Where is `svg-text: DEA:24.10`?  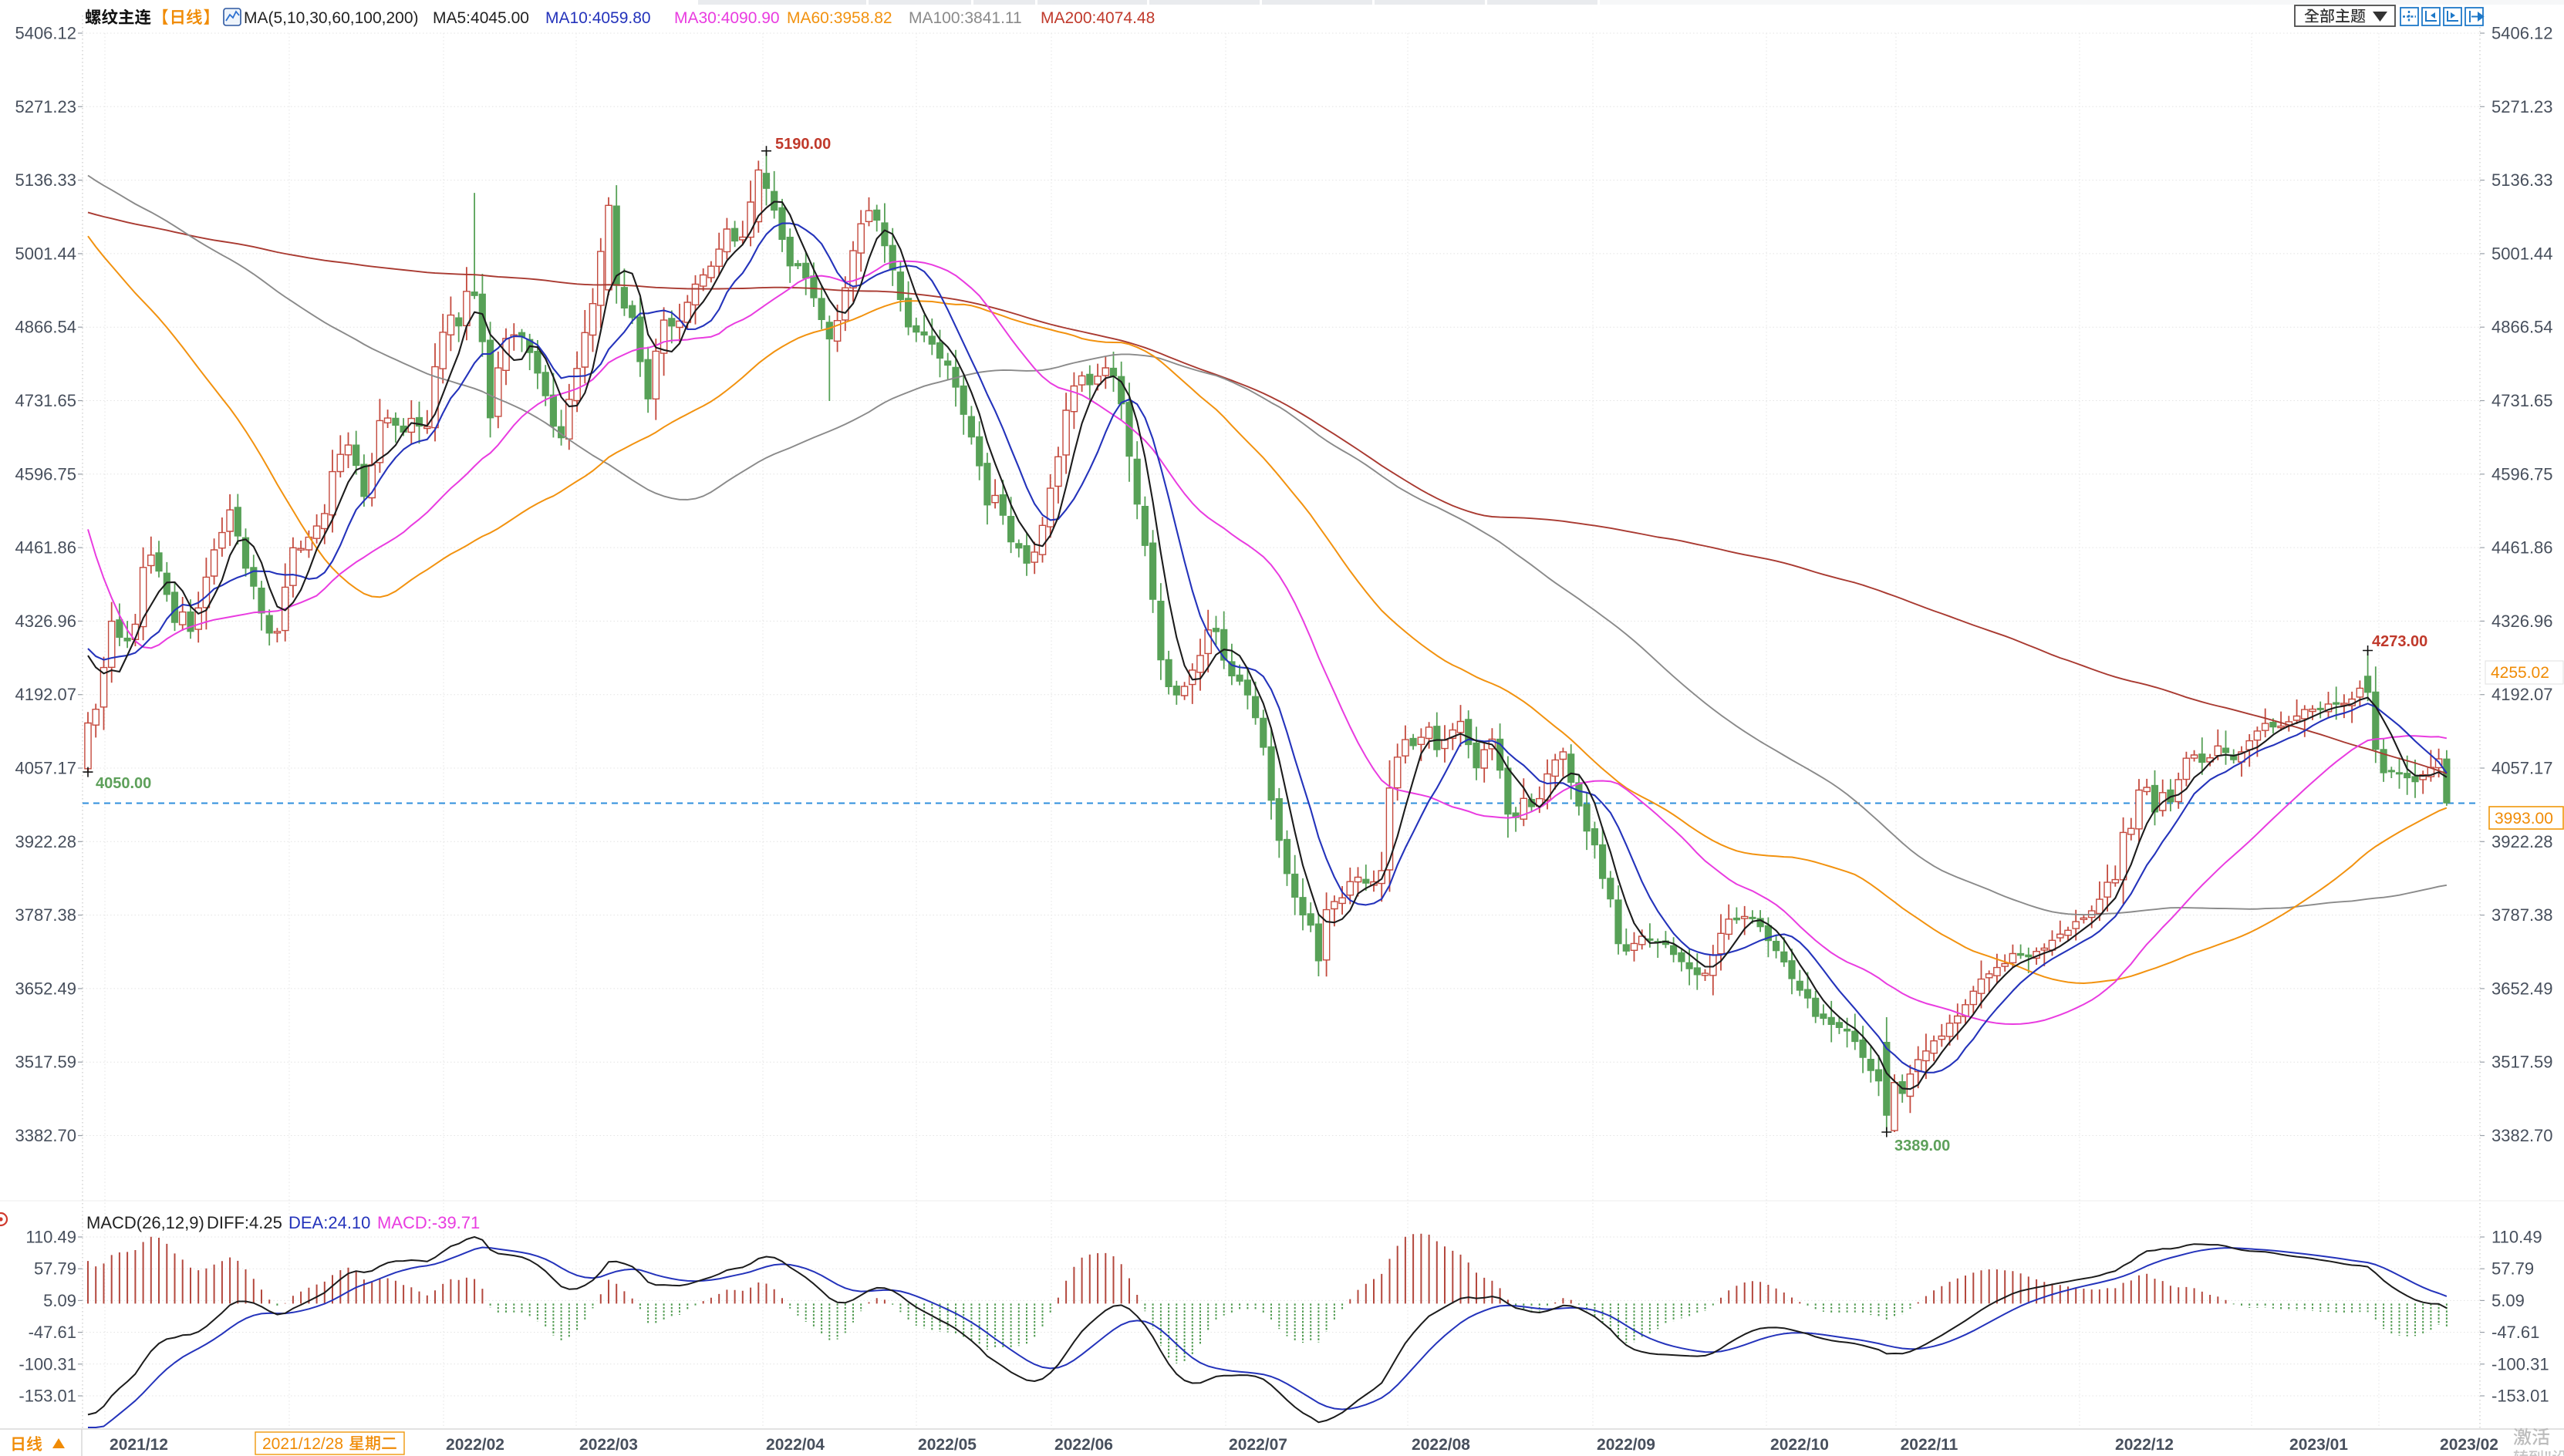
svg-text: DEA:24.10 is located at coordinates (329, 1222).